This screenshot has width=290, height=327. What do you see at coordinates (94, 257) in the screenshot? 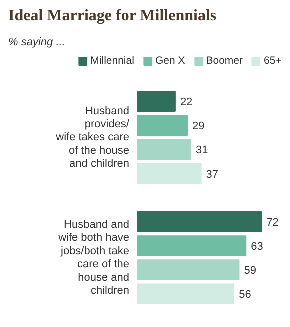
I see `y-tick-label: Husband and wife both have jobs/both take care of the house and children` at bounding box center [94, 257].